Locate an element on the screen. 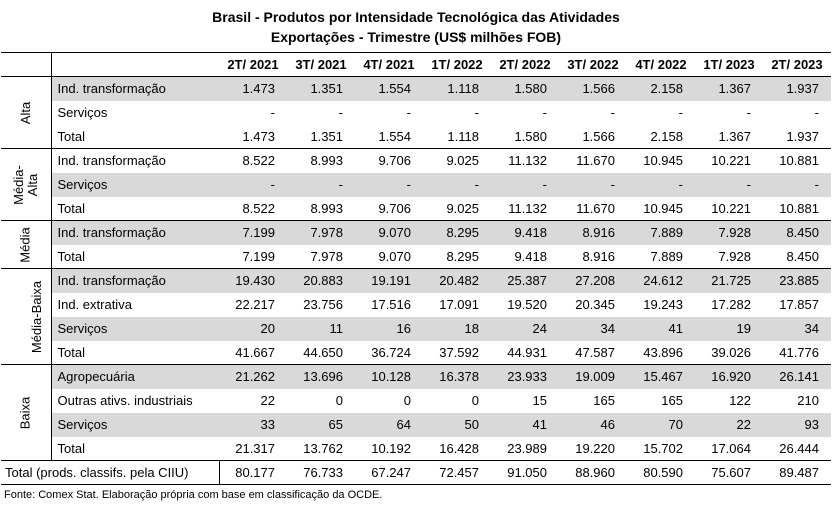  value-cell: 9.706 is located at coordinates (389, 160).